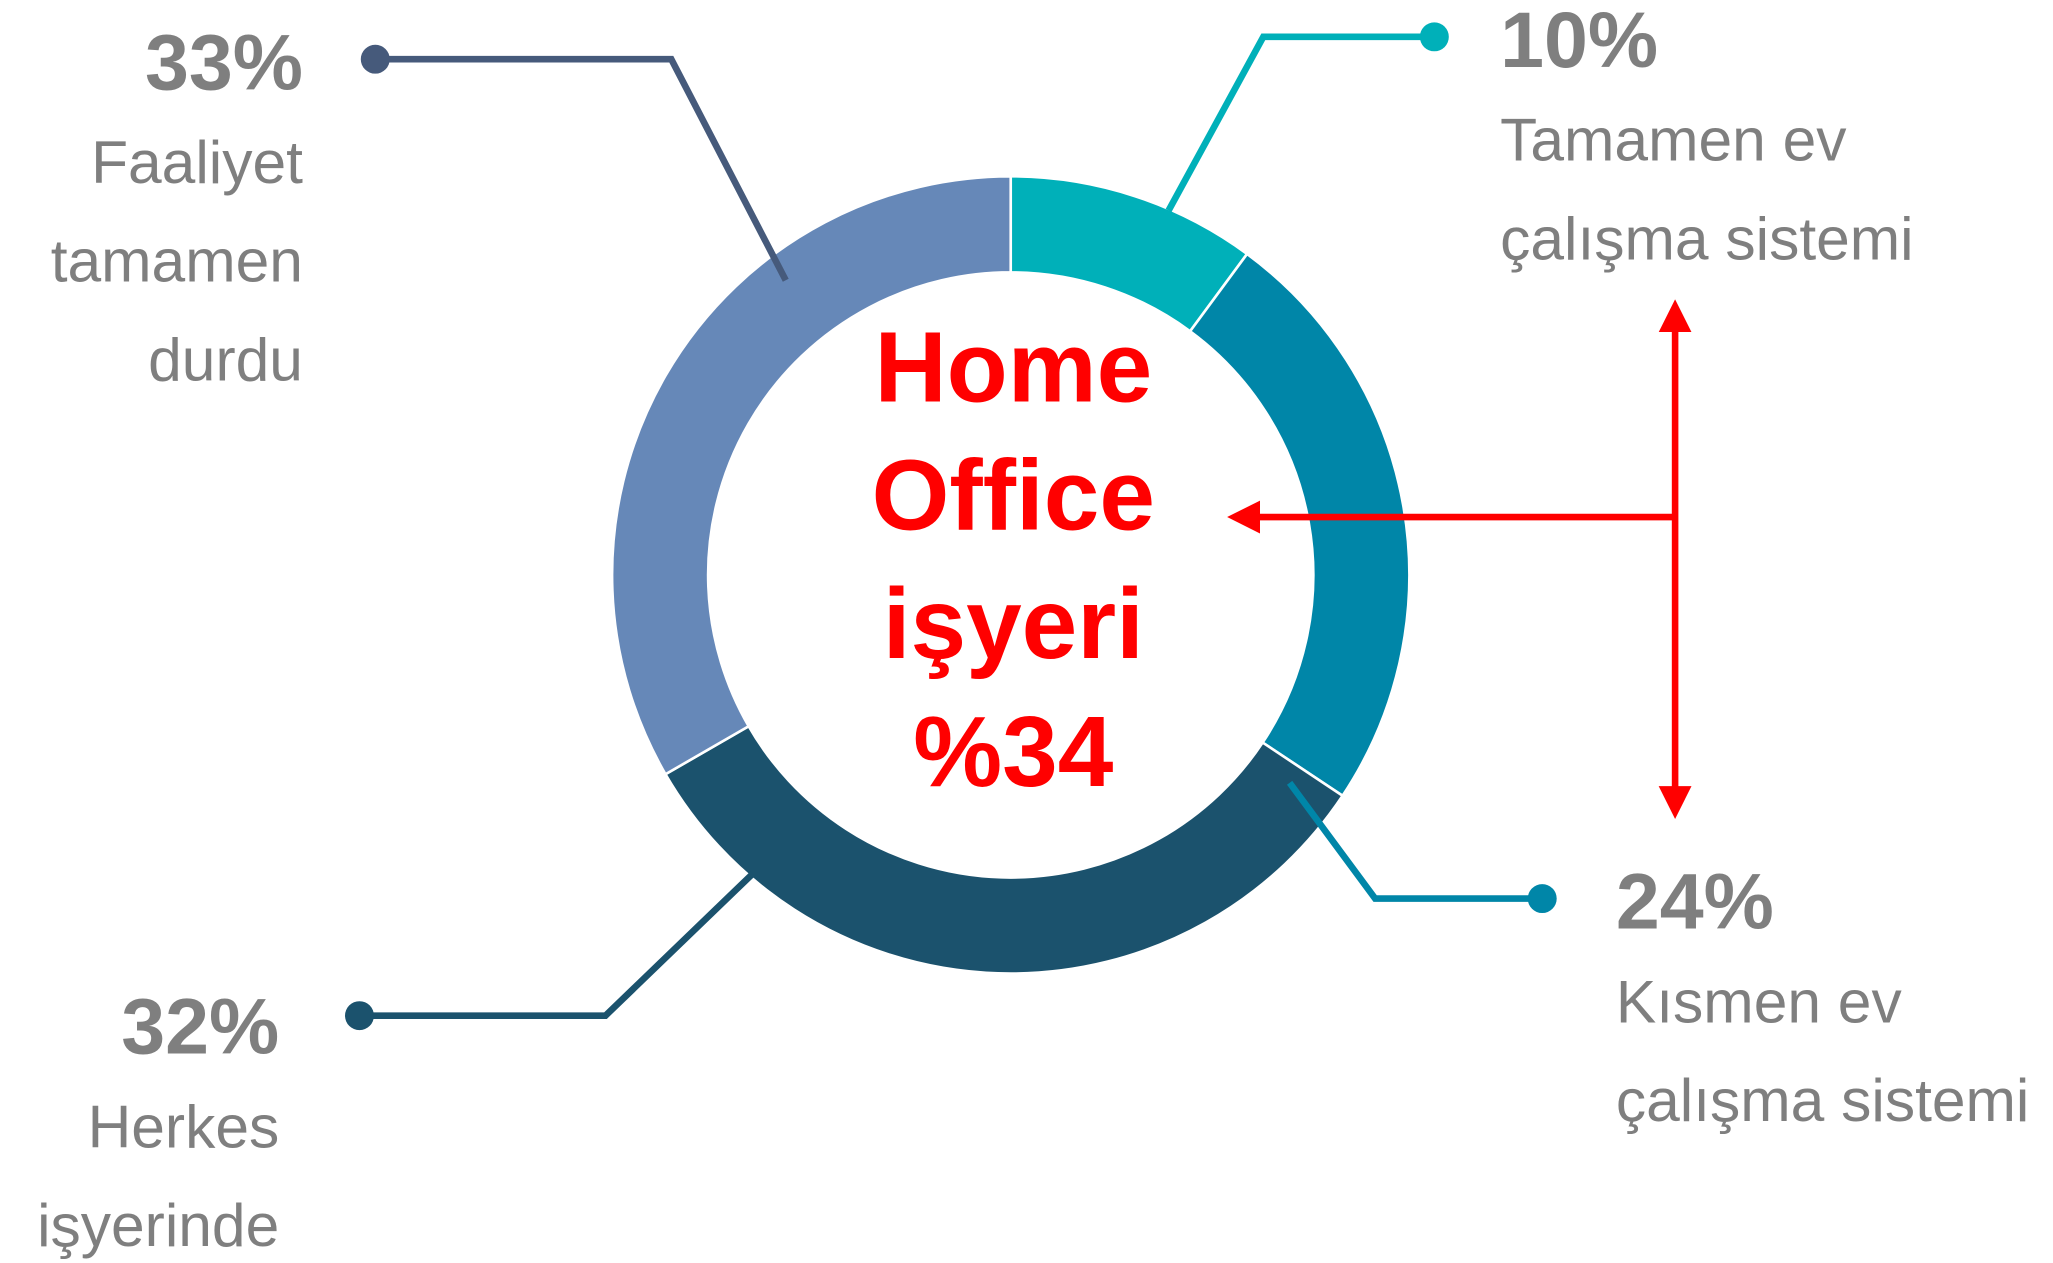 The width and height of the screenshot is (2053, 1263). Describe the element at coordinates (1013, 752) in the screenshot. I see `center-text: %34` at that location.